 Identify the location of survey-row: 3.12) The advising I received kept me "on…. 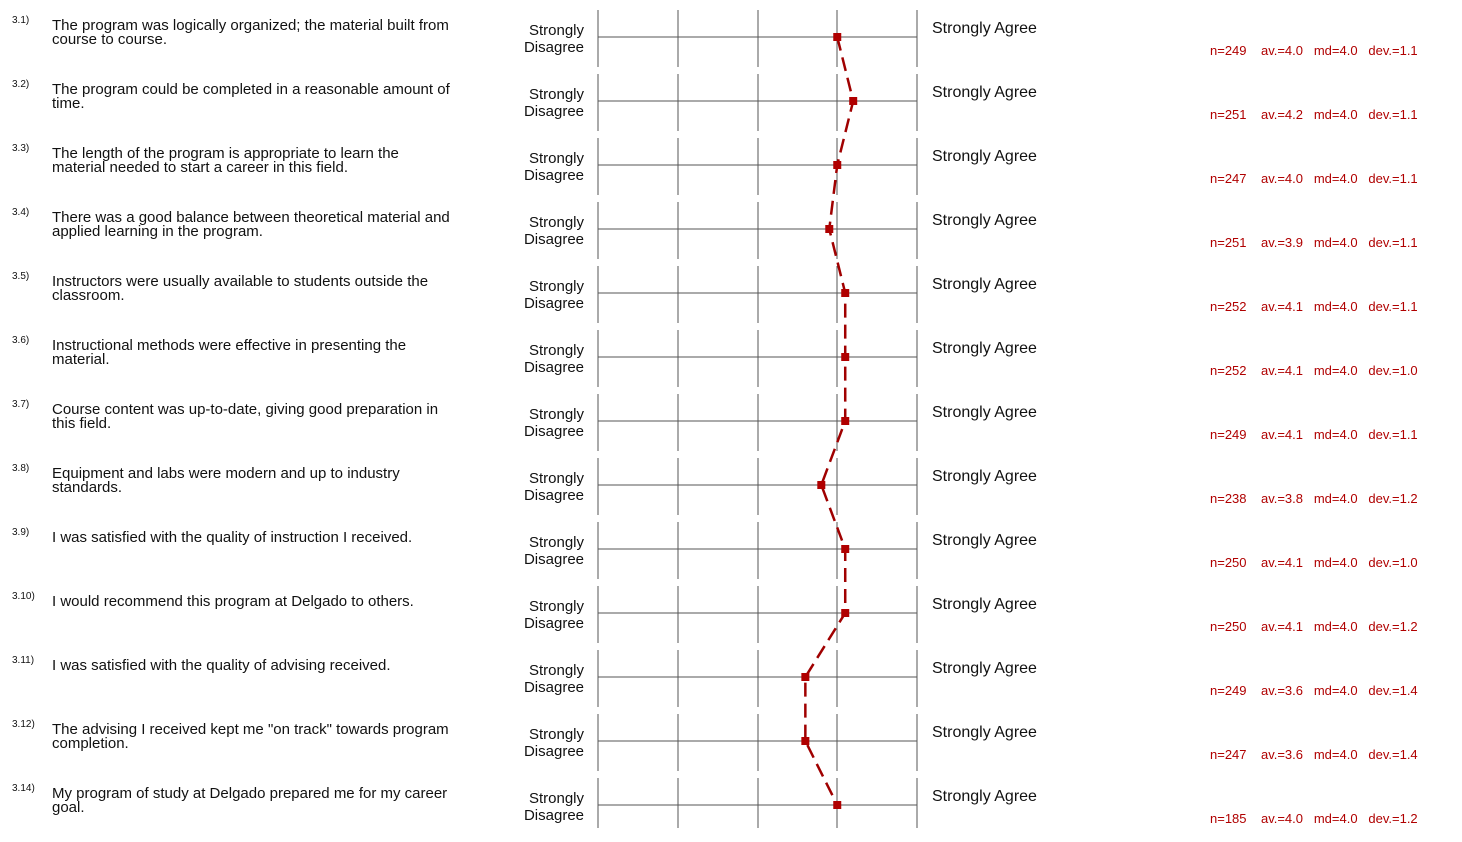
(731, 746).